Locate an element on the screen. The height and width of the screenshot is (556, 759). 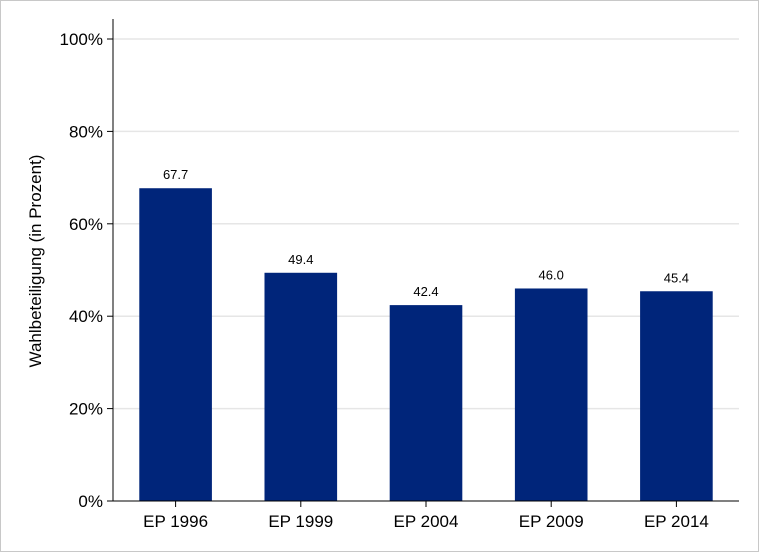
y-ticks: 0% 20% 40% 60% 80% 100% is located at coordinates (86, 270).